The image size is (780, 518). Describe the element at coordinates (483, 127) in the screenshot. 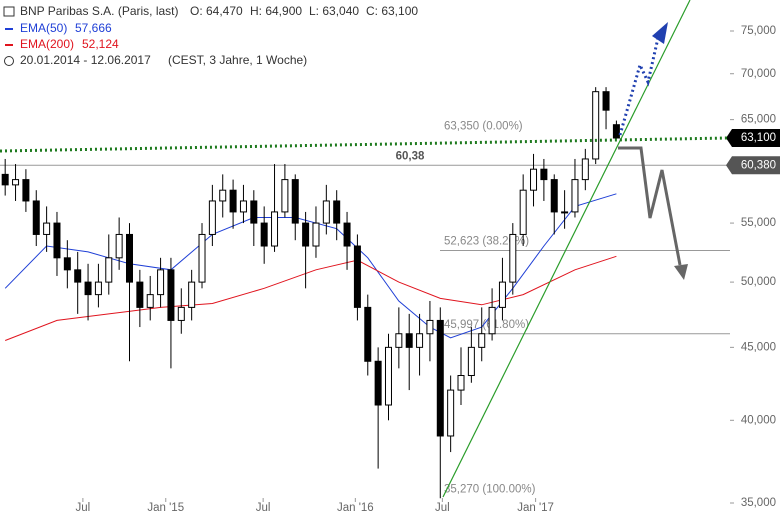

I see `level-label: 63,350 (0.00%)` at that location.